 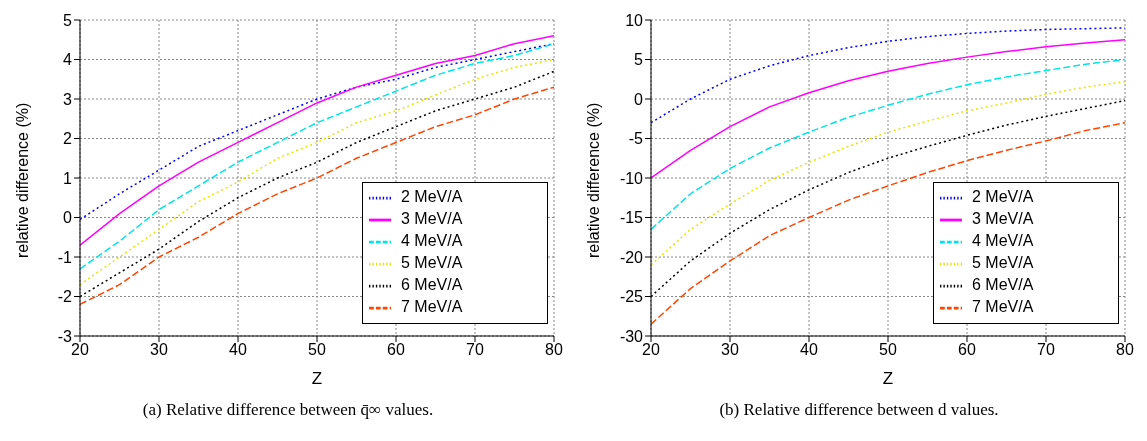 What do you see at coordinates (288, 410) in the screenshot?
I see `text: (a) Relative difference between q̄∞ values.` at bounding box center [288, 410].